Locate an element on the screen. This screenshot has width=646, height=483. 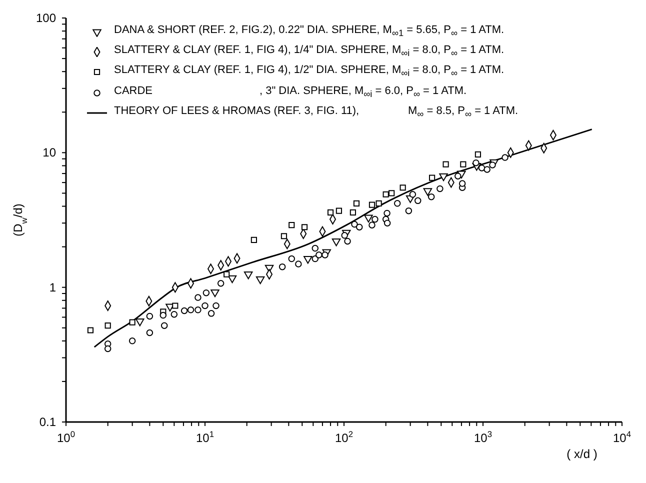
y-tick-label: 10 is located at coordinates (49, 153).